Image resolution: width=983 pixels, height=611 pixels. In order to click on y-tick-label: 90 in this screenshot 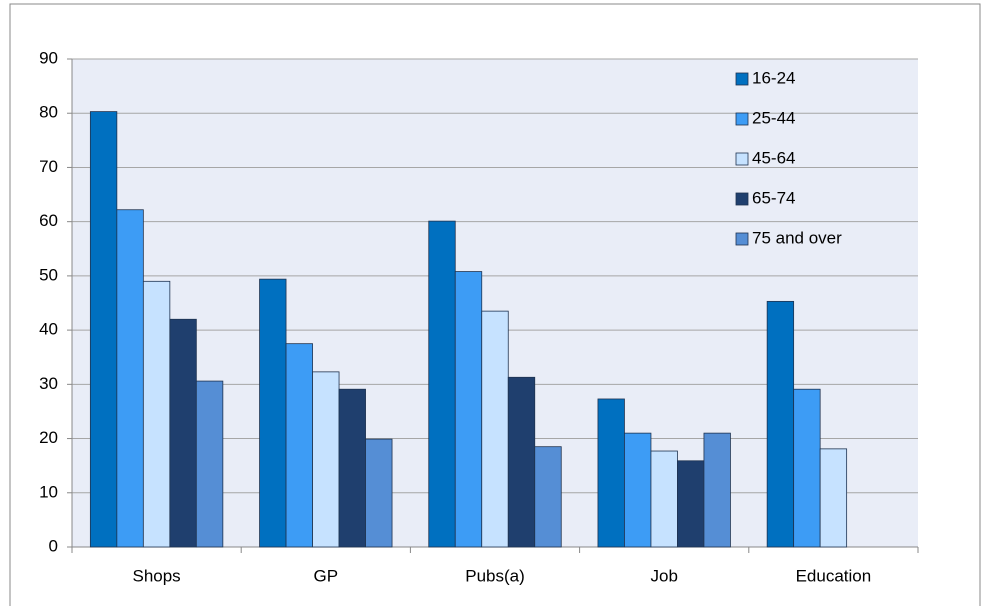, I will do `click(48, 57)`.